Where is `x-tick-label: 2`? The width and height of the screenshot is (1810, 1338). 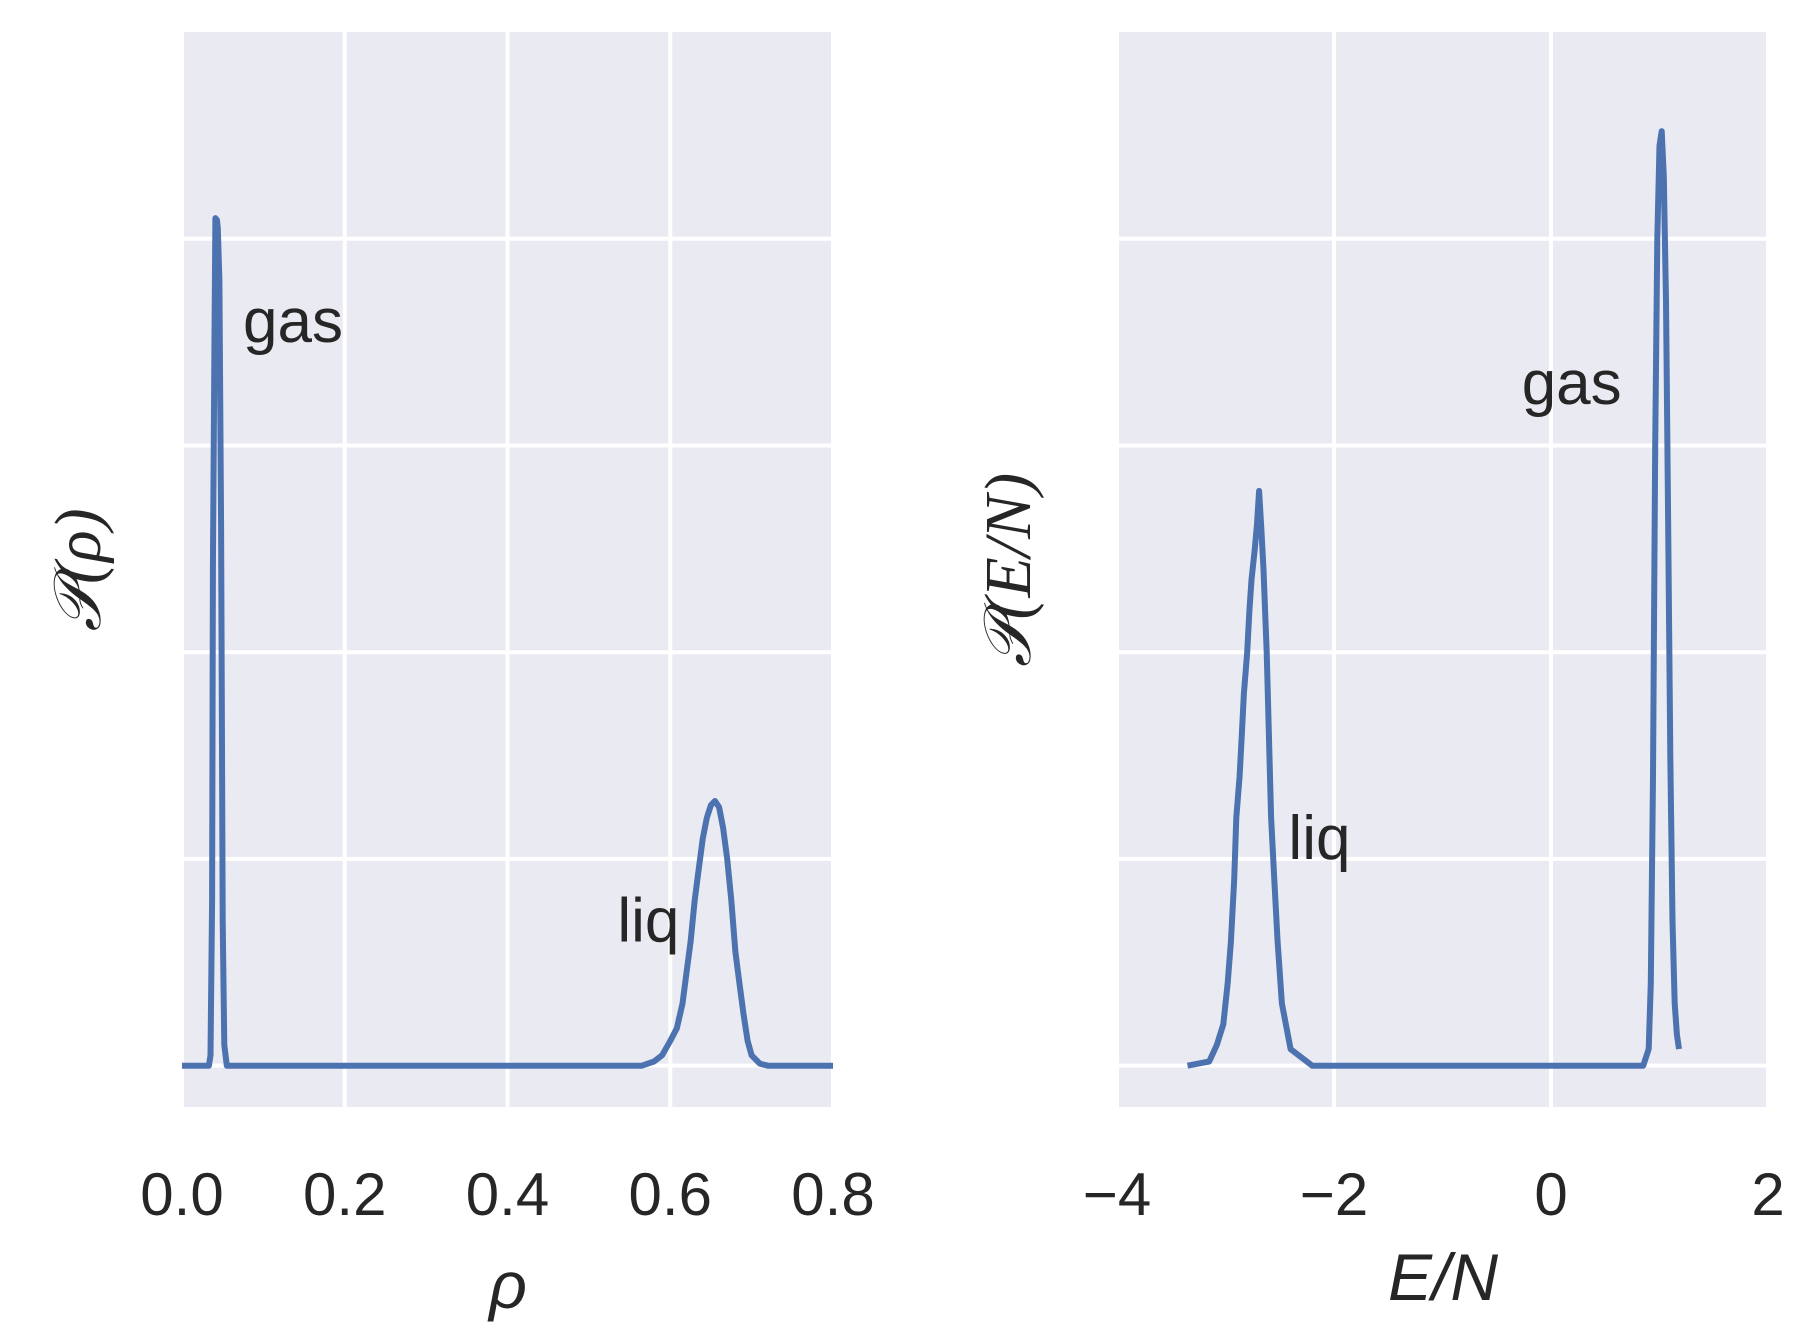
x-tick-label: 2 is located at coordinates (1767, 1194).